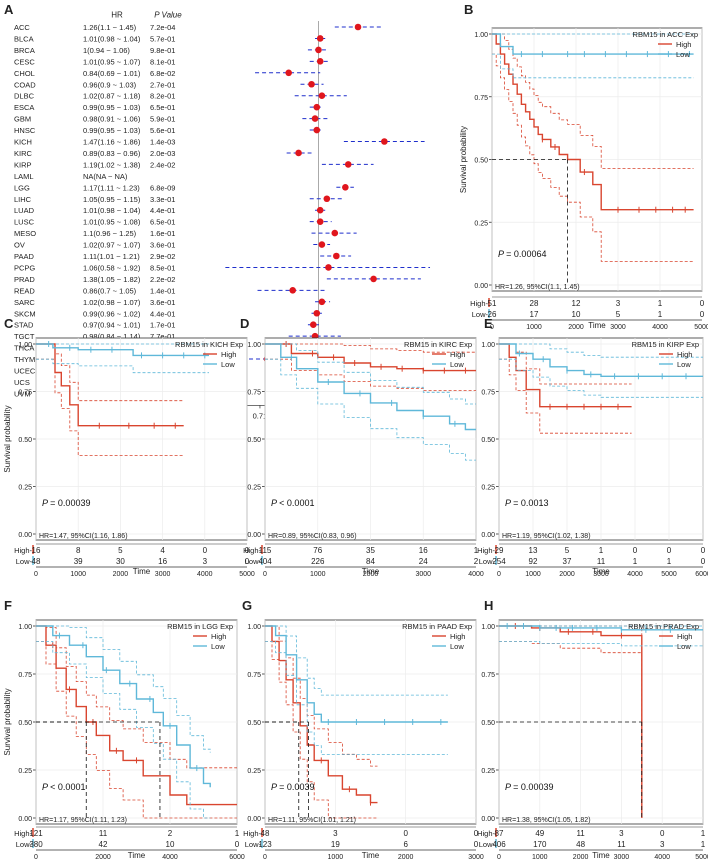  What do you see at coordinates (103, 857) in the screenshot?
I see `km-x-tick-label: 2000` at bounding box center [103, 857].